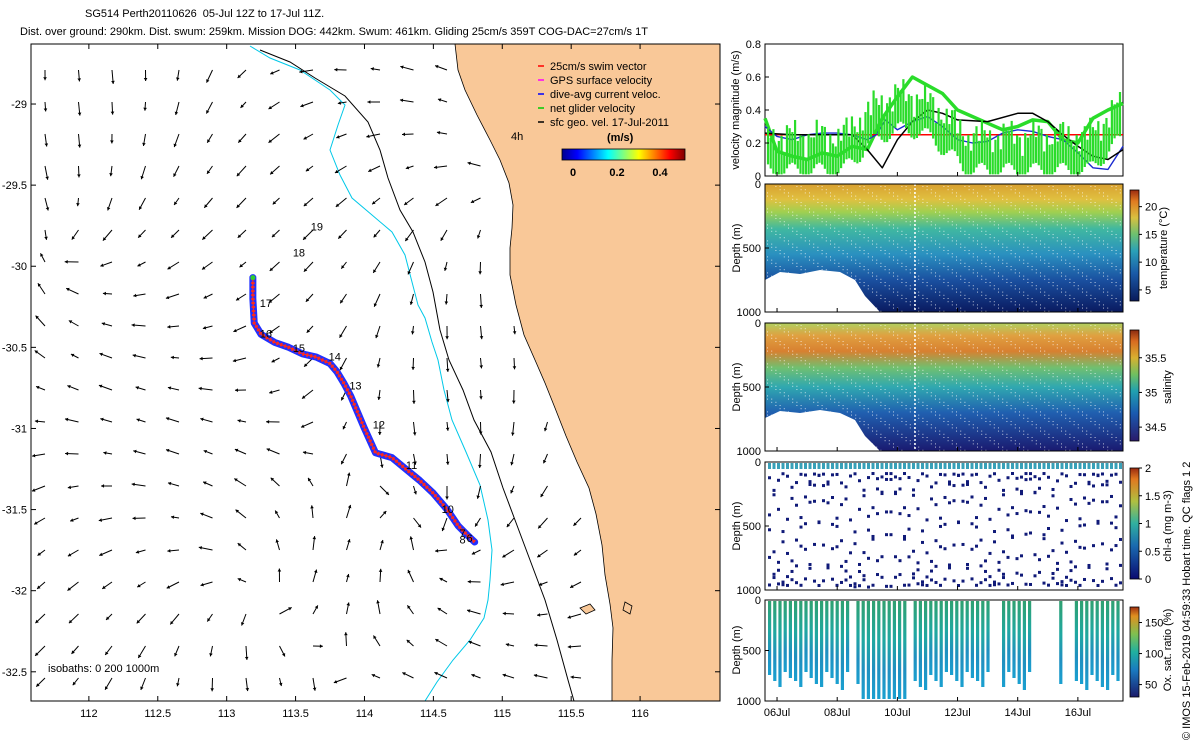  Describe the element at coordinates (299, 254) in the screenshot. I see `day-label: 18` at that location.